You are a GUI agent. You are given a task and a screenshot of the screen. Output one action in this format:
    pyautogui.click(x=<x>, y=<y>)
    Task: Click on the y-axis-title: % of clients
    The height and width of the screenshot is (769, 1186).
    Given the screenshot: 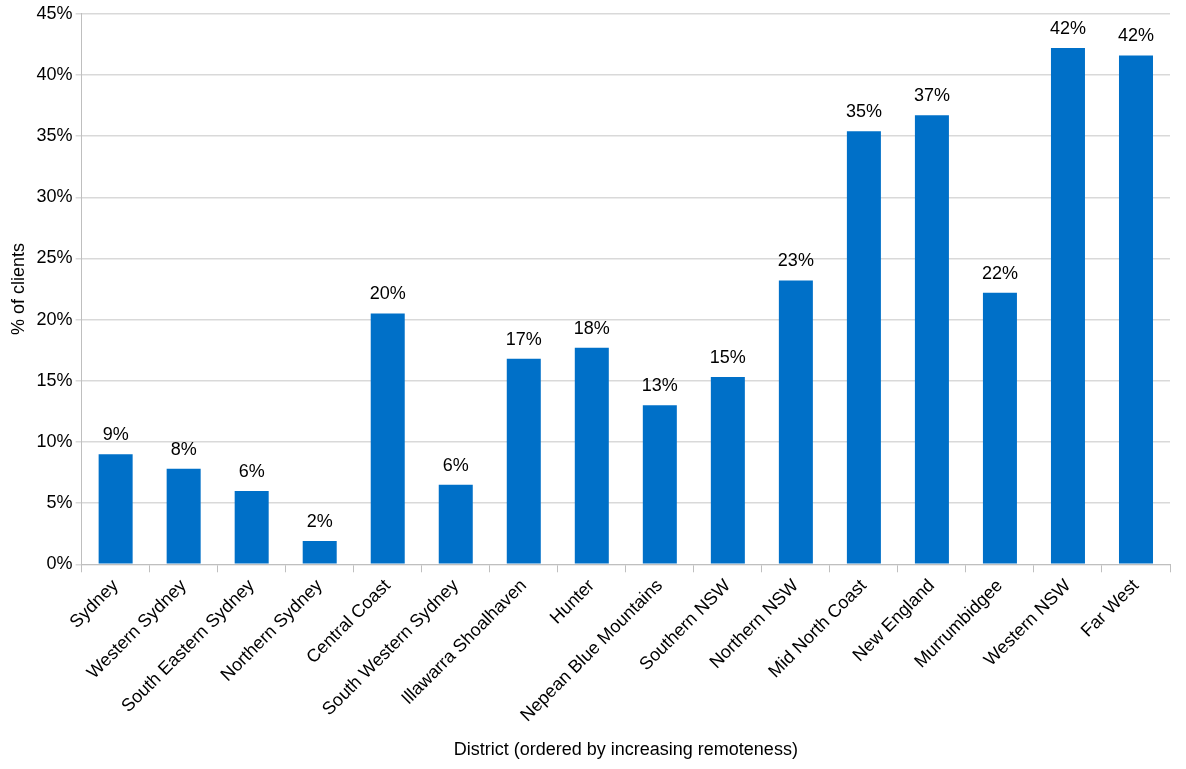 What is the action you would take?
    pyautogui.click(x=17, y=289)
    